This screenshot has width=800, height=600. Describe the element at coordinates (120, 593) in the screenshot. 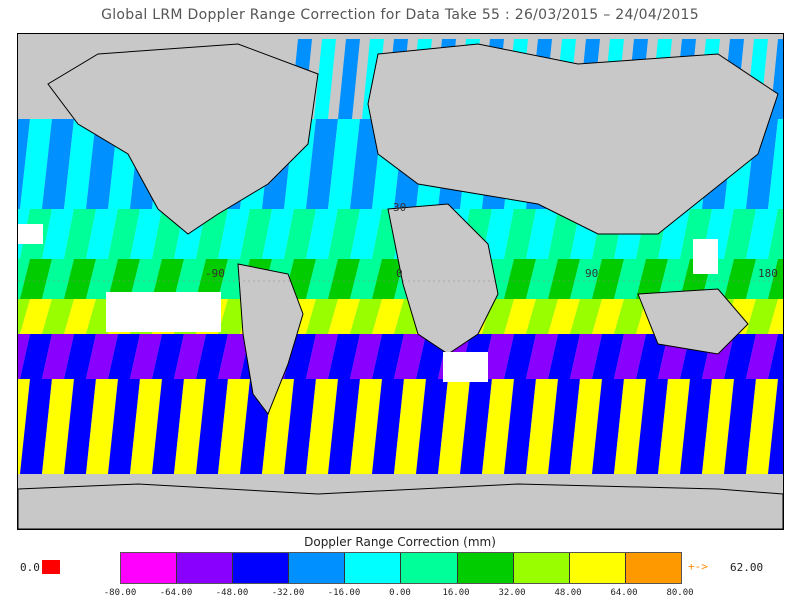

I see `colorbar-tick-label: -80.00` at that location.